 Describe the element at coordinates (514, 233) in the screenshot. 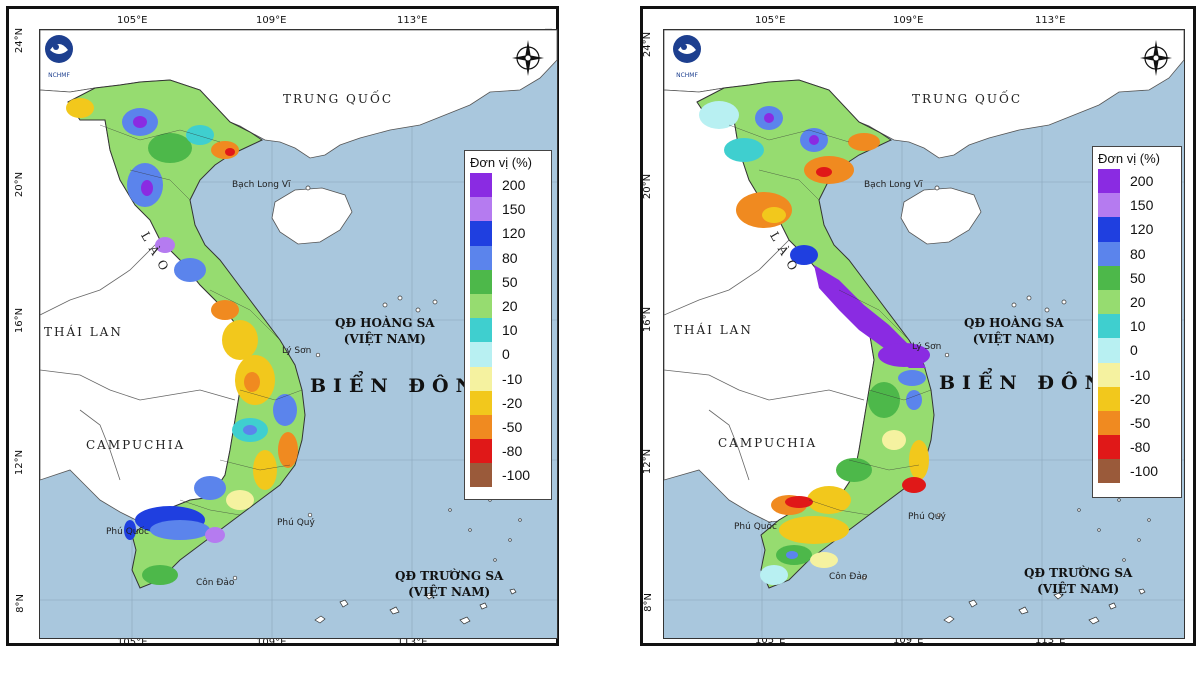

I see `legend-value: 120` at that location.